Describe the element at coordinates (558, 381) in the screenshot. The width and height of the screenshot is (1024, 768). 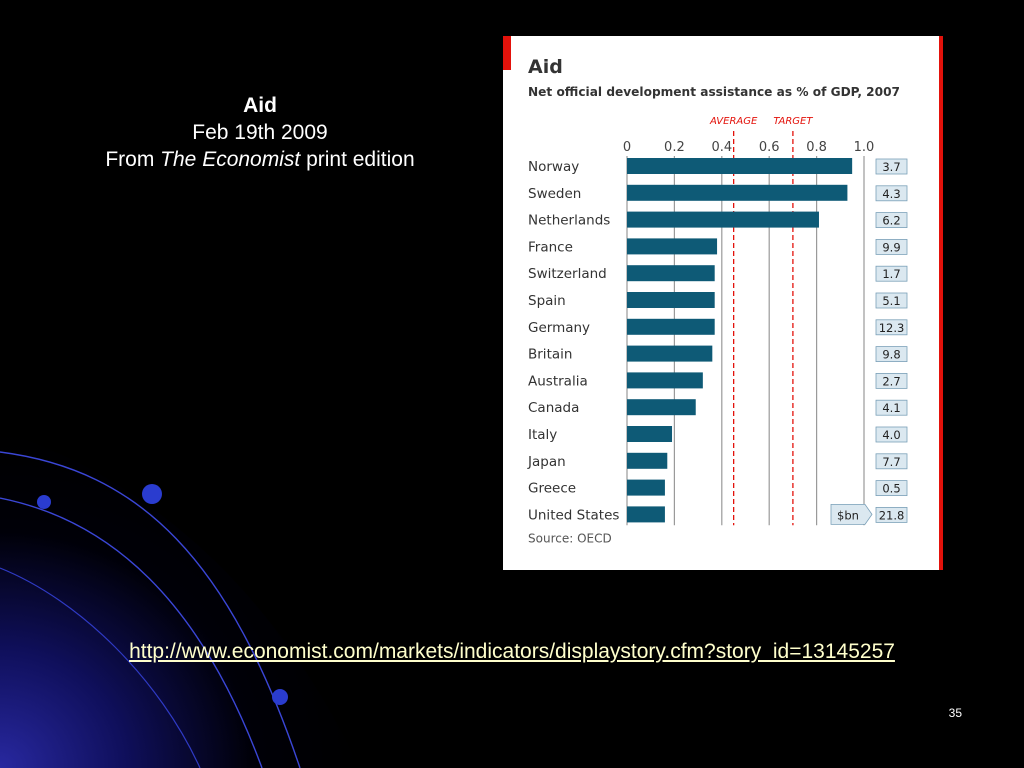
I see `category-label: Australia` at that location.